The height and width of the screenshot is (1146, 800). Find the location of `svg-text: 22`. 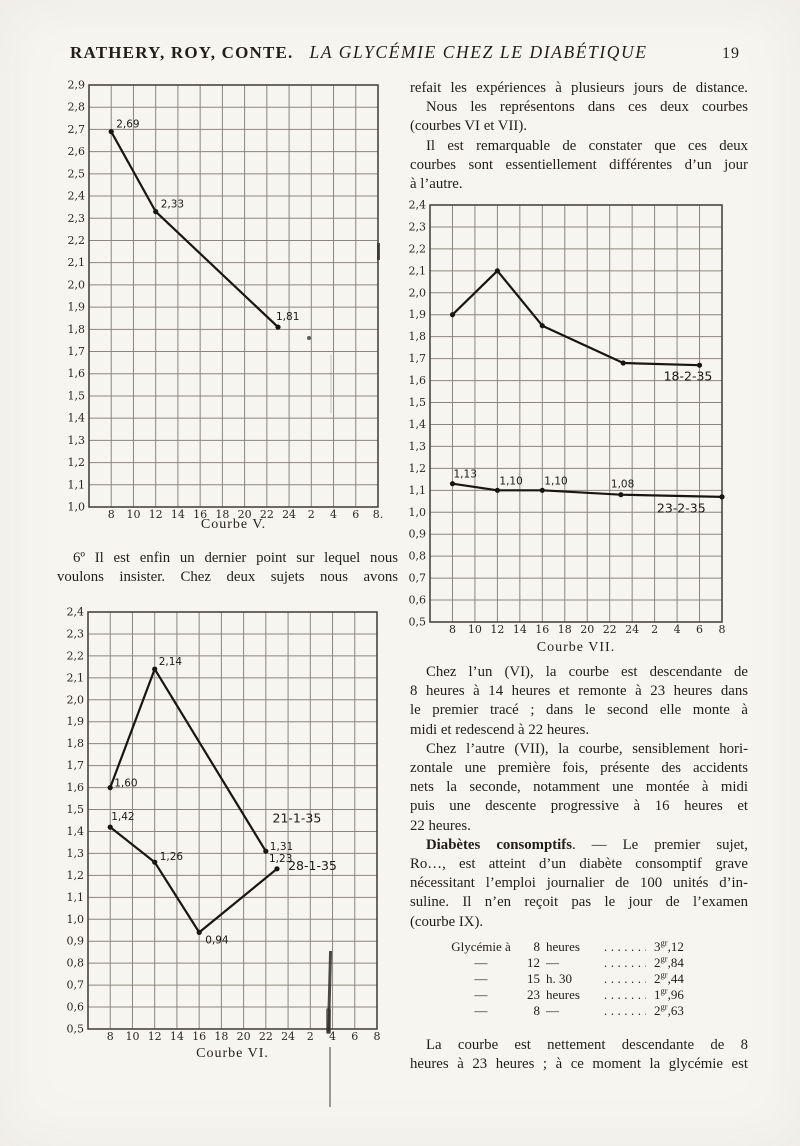

svg-text: 22 is located at coordinates (610, 629).